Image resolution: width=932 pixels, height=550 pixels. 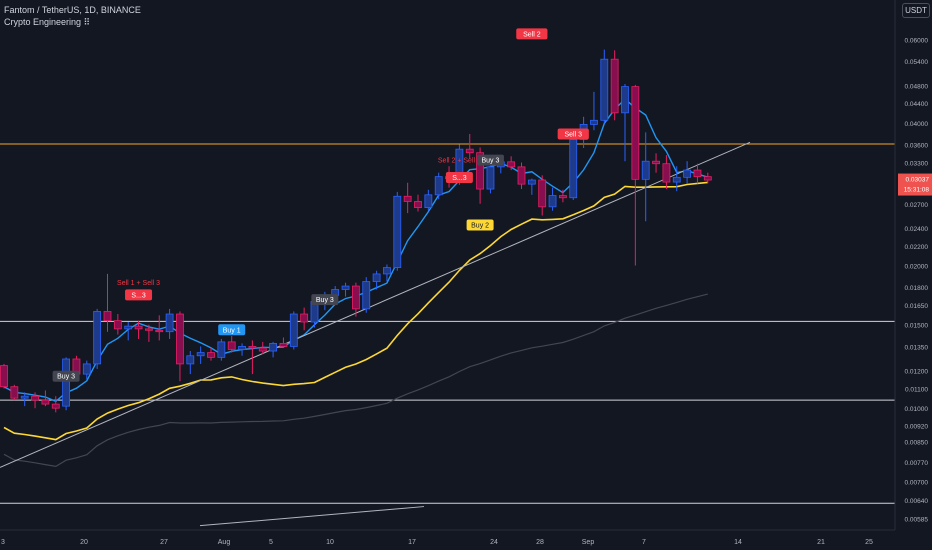 What do you see at coordinates (821, 542) in the screenshot?
I see `time-tick-label: 21` at bounding box center [821, 542].